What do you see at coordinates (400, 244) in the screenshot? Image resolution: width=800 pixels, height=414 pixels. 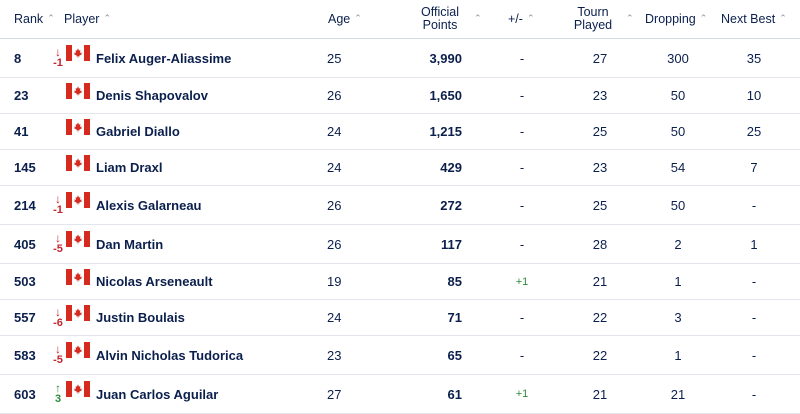 I see `table-row: 405 ↓ -5 Dan Martin 26 117 - 28 2 1` at bounding box center [400, 244].